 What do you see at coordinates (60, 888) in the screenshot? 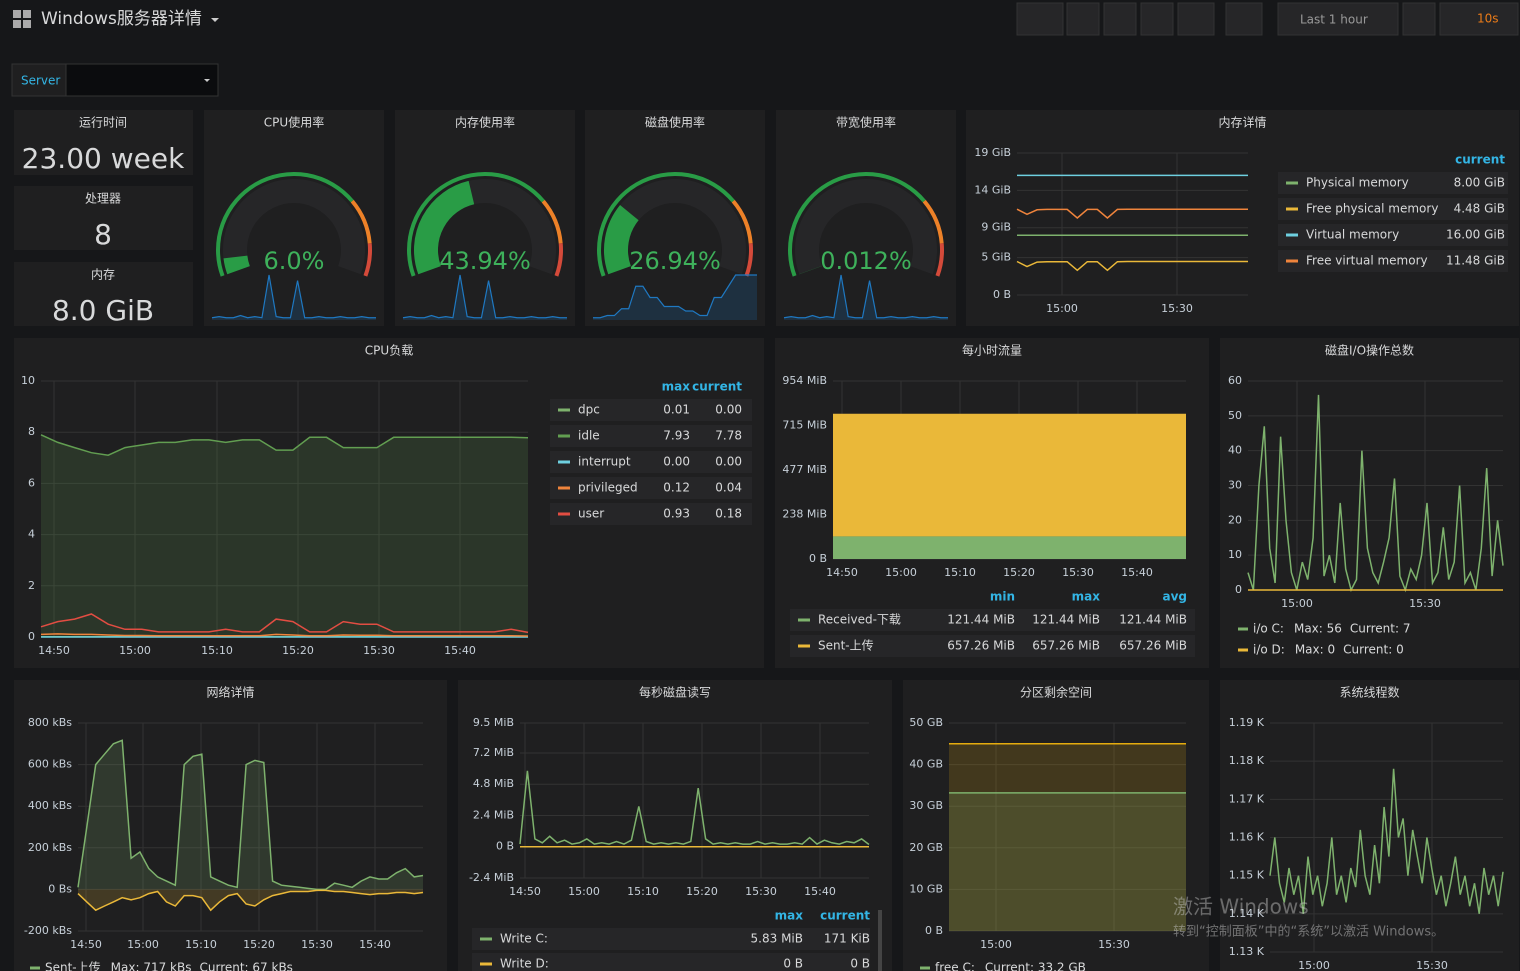
I see `y-tick-label: 0 Bs` at bounding box center [60, 888].